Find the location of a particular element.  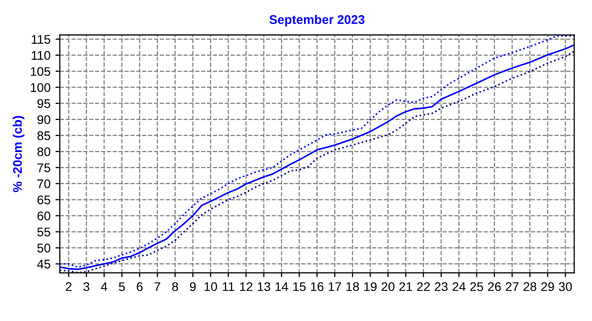

x-tick-label: 12 is located at coordinates (246, 286).